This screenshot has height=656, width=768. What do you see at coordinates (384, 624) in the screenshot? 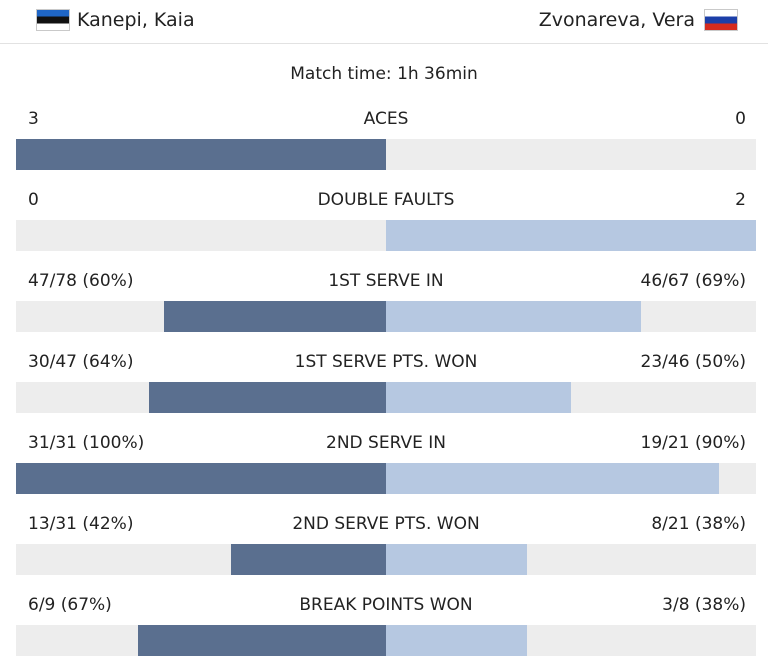
I see `stat-row-break-points-won: 6/9 (67%) BREAK POINTS WON 3/8 (38%)` at bounding box center [384, 624].